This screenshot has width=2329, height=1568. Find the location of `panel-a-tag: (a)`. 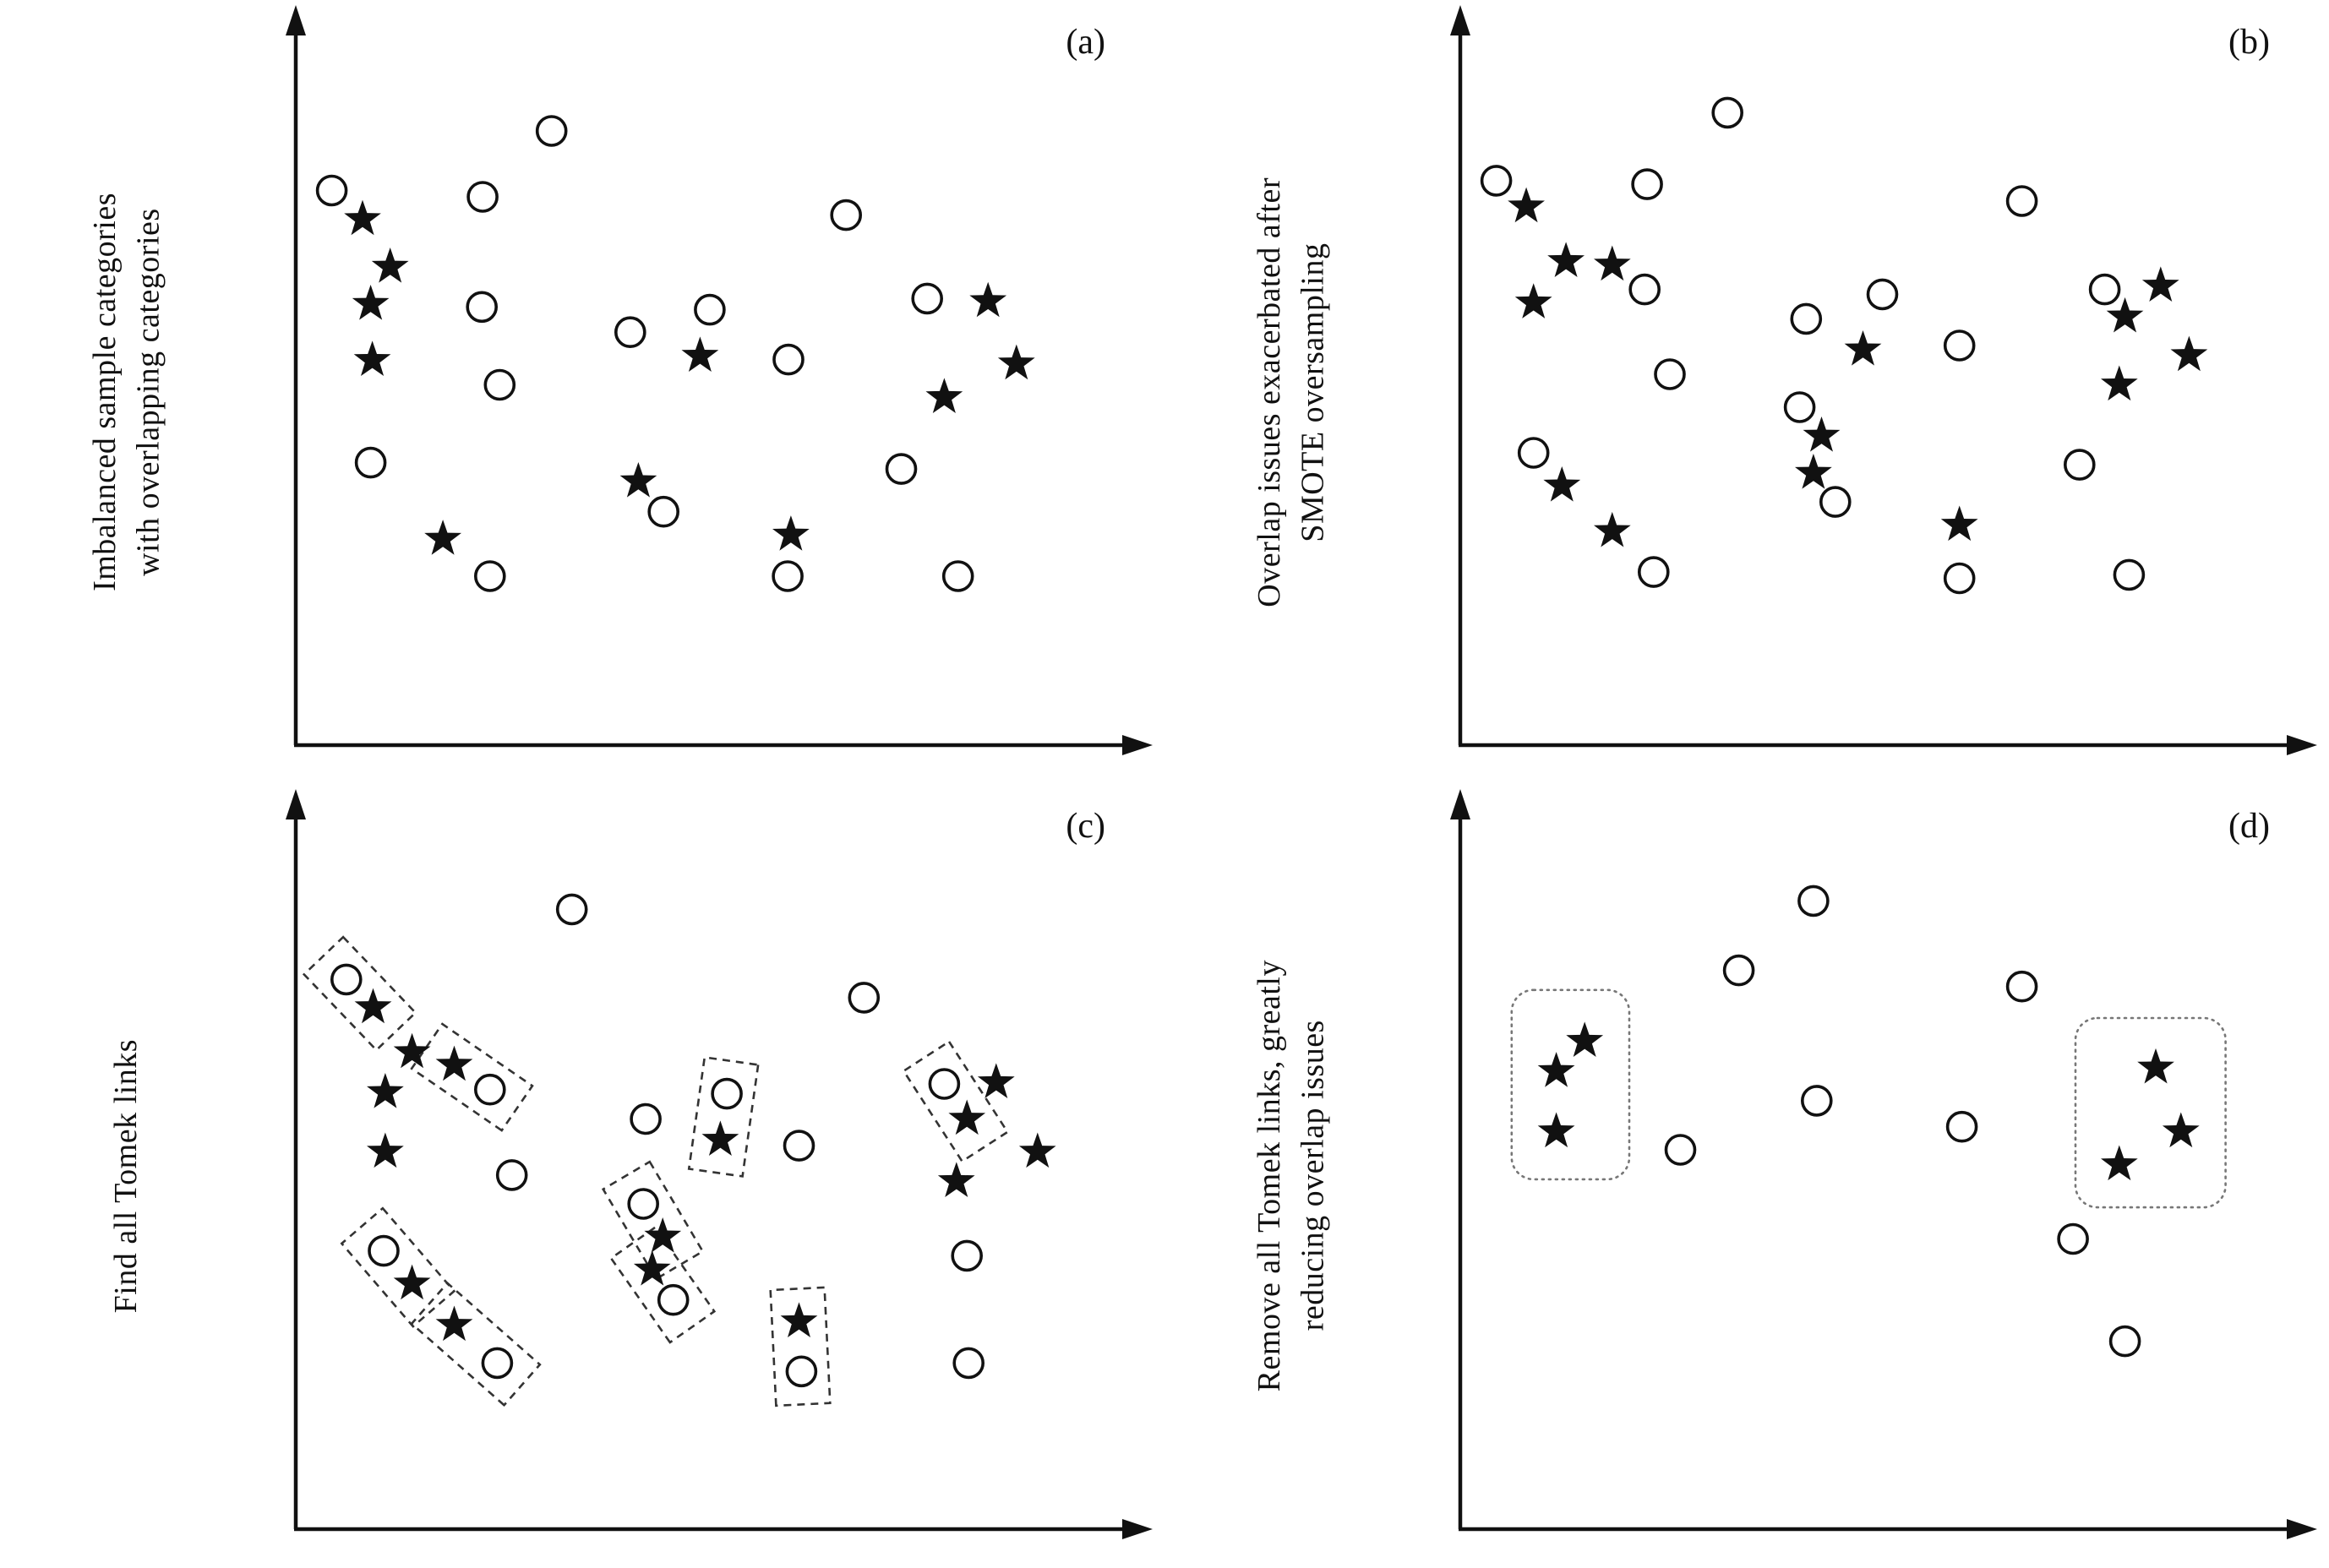

panel-a-tag: (a) is located at coordinates (1085, 42).